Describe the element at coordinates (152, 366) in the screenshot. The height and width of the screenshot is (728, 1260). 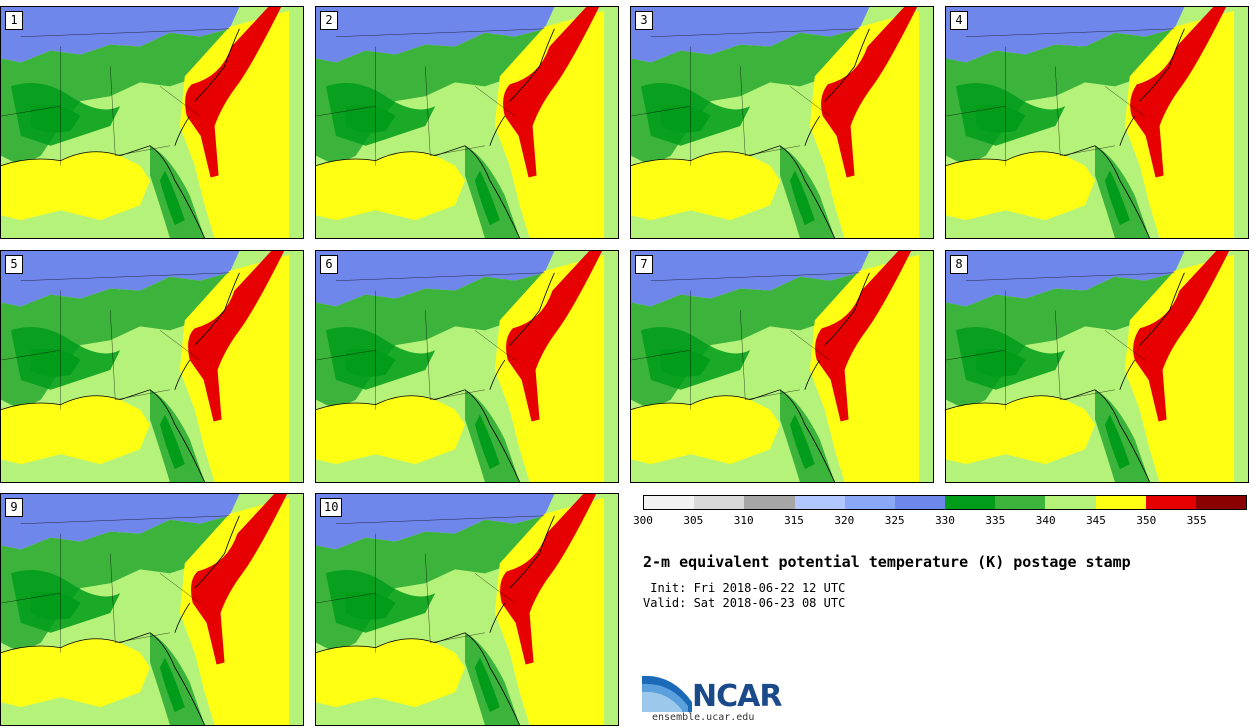
I see `ensemble-member-map: 5` at that location.